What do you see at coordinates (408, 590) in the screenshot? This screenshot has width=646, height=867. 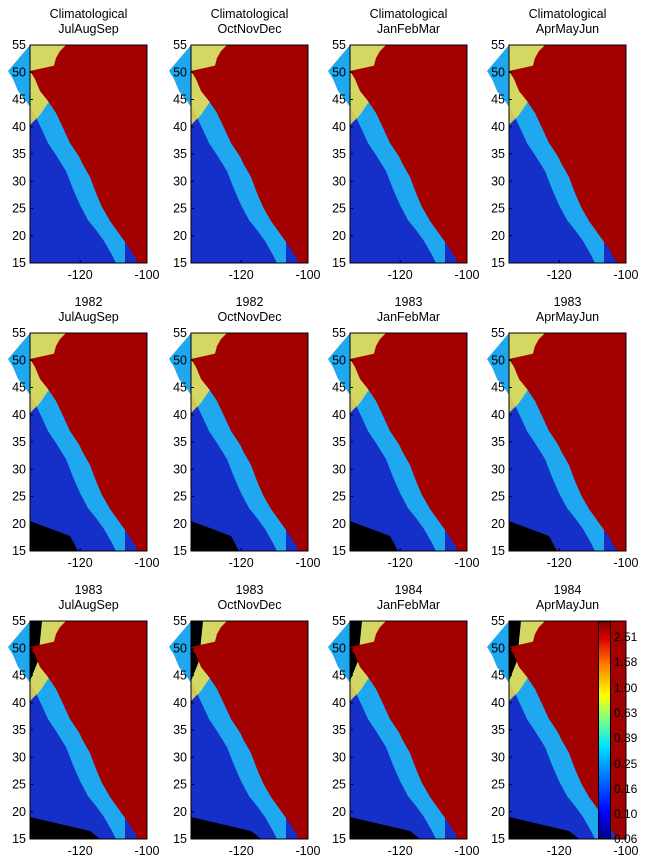 I see `panel-title-period: 1984` at bounding box center [408, 590].